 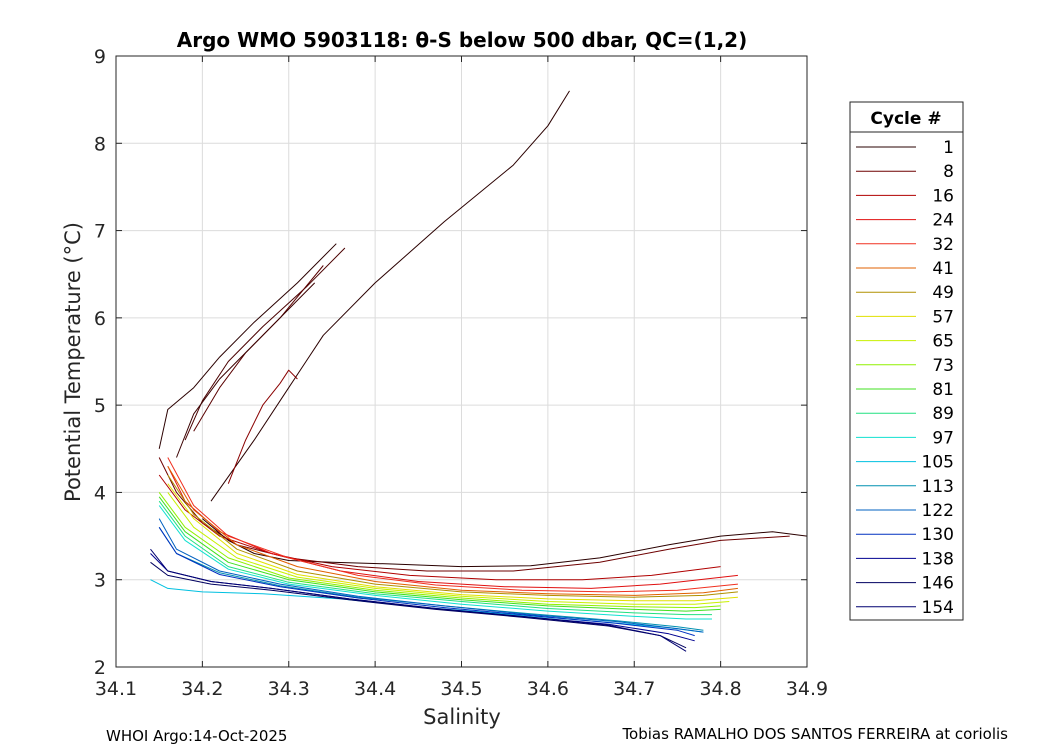 I want to click on legend-title: Cycle #, so click(x=905, y=119).